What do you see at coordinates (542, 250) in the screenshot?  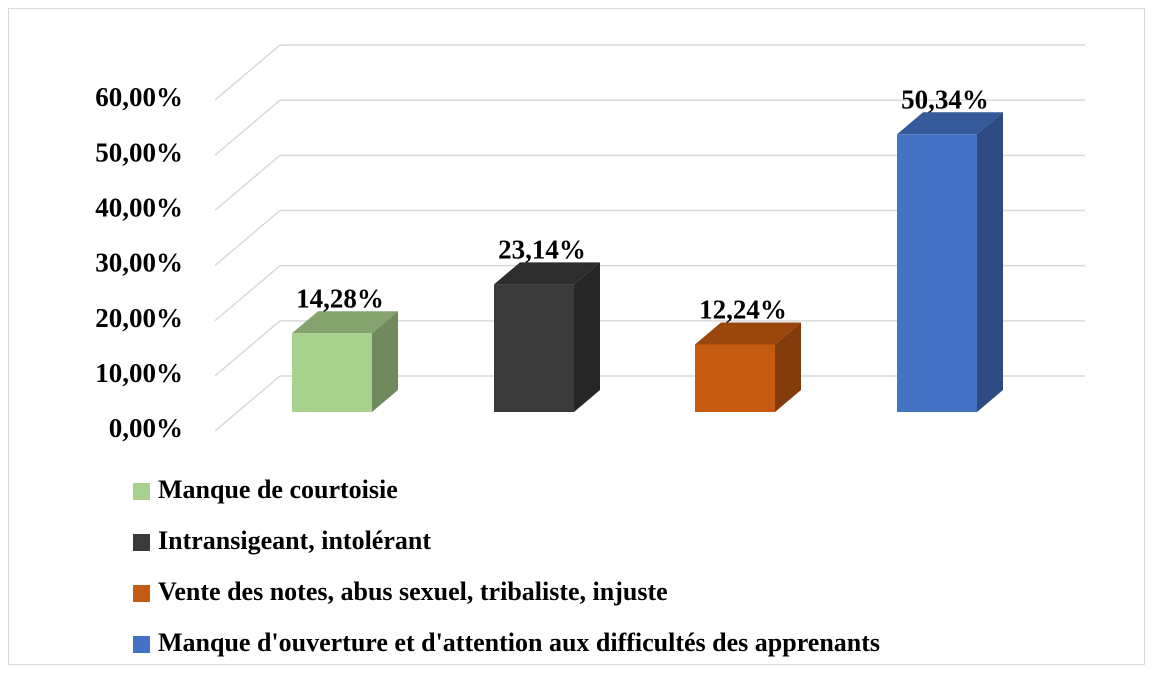 I see `value-label: 23,14%` at bounding box center [542, 250].